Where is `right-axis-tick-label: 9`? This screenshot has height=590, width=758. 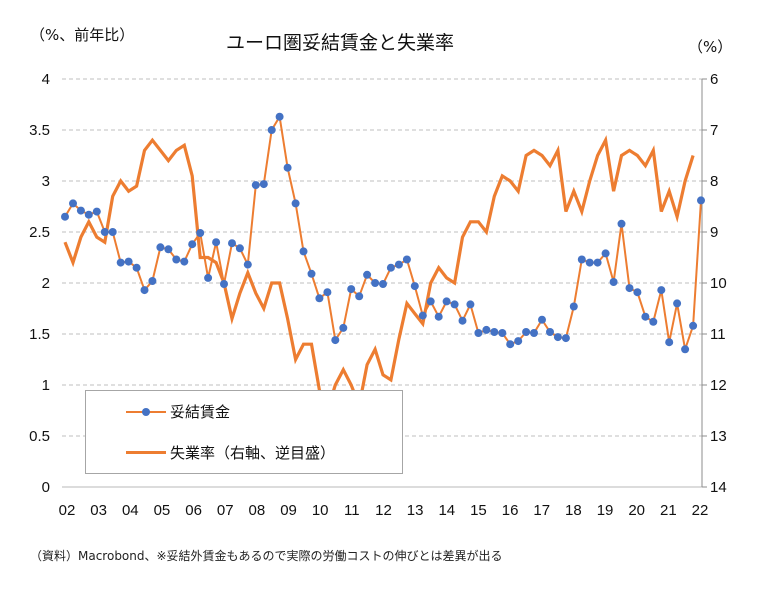
right-axis-tick-label: 9 is located at coordinates (714, 232).